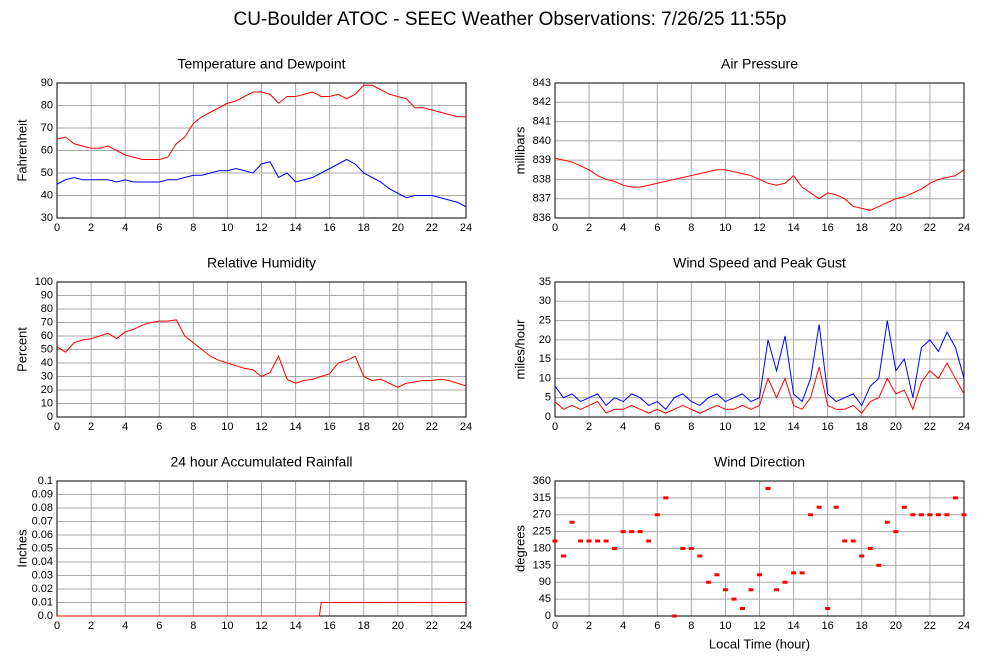 The width and height of the screenshot is (1000, 660). Describe the element at coordinates (42, 535) in the screenshot. I see `y-tick-label: 0.06` at that location.